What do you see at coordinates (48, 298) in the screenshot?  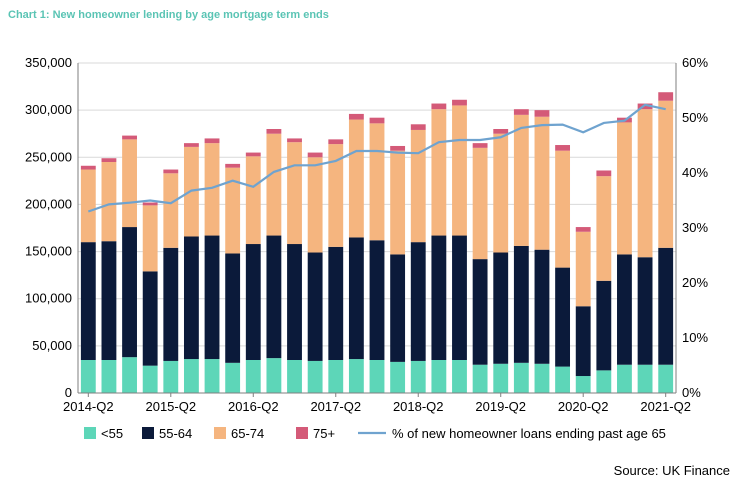 I see `y-left-tick-label: 100,000` at bounding box center [48, 298].